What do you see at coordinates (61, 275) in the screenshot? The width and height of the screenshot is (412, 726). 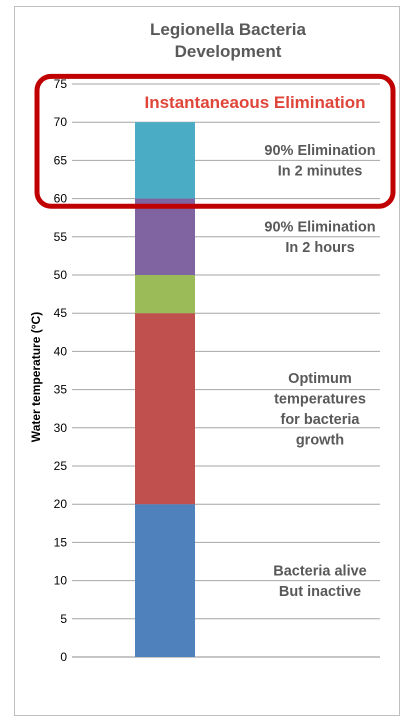 I see `y-tick-label: 50` at bounding box center [61, 275].